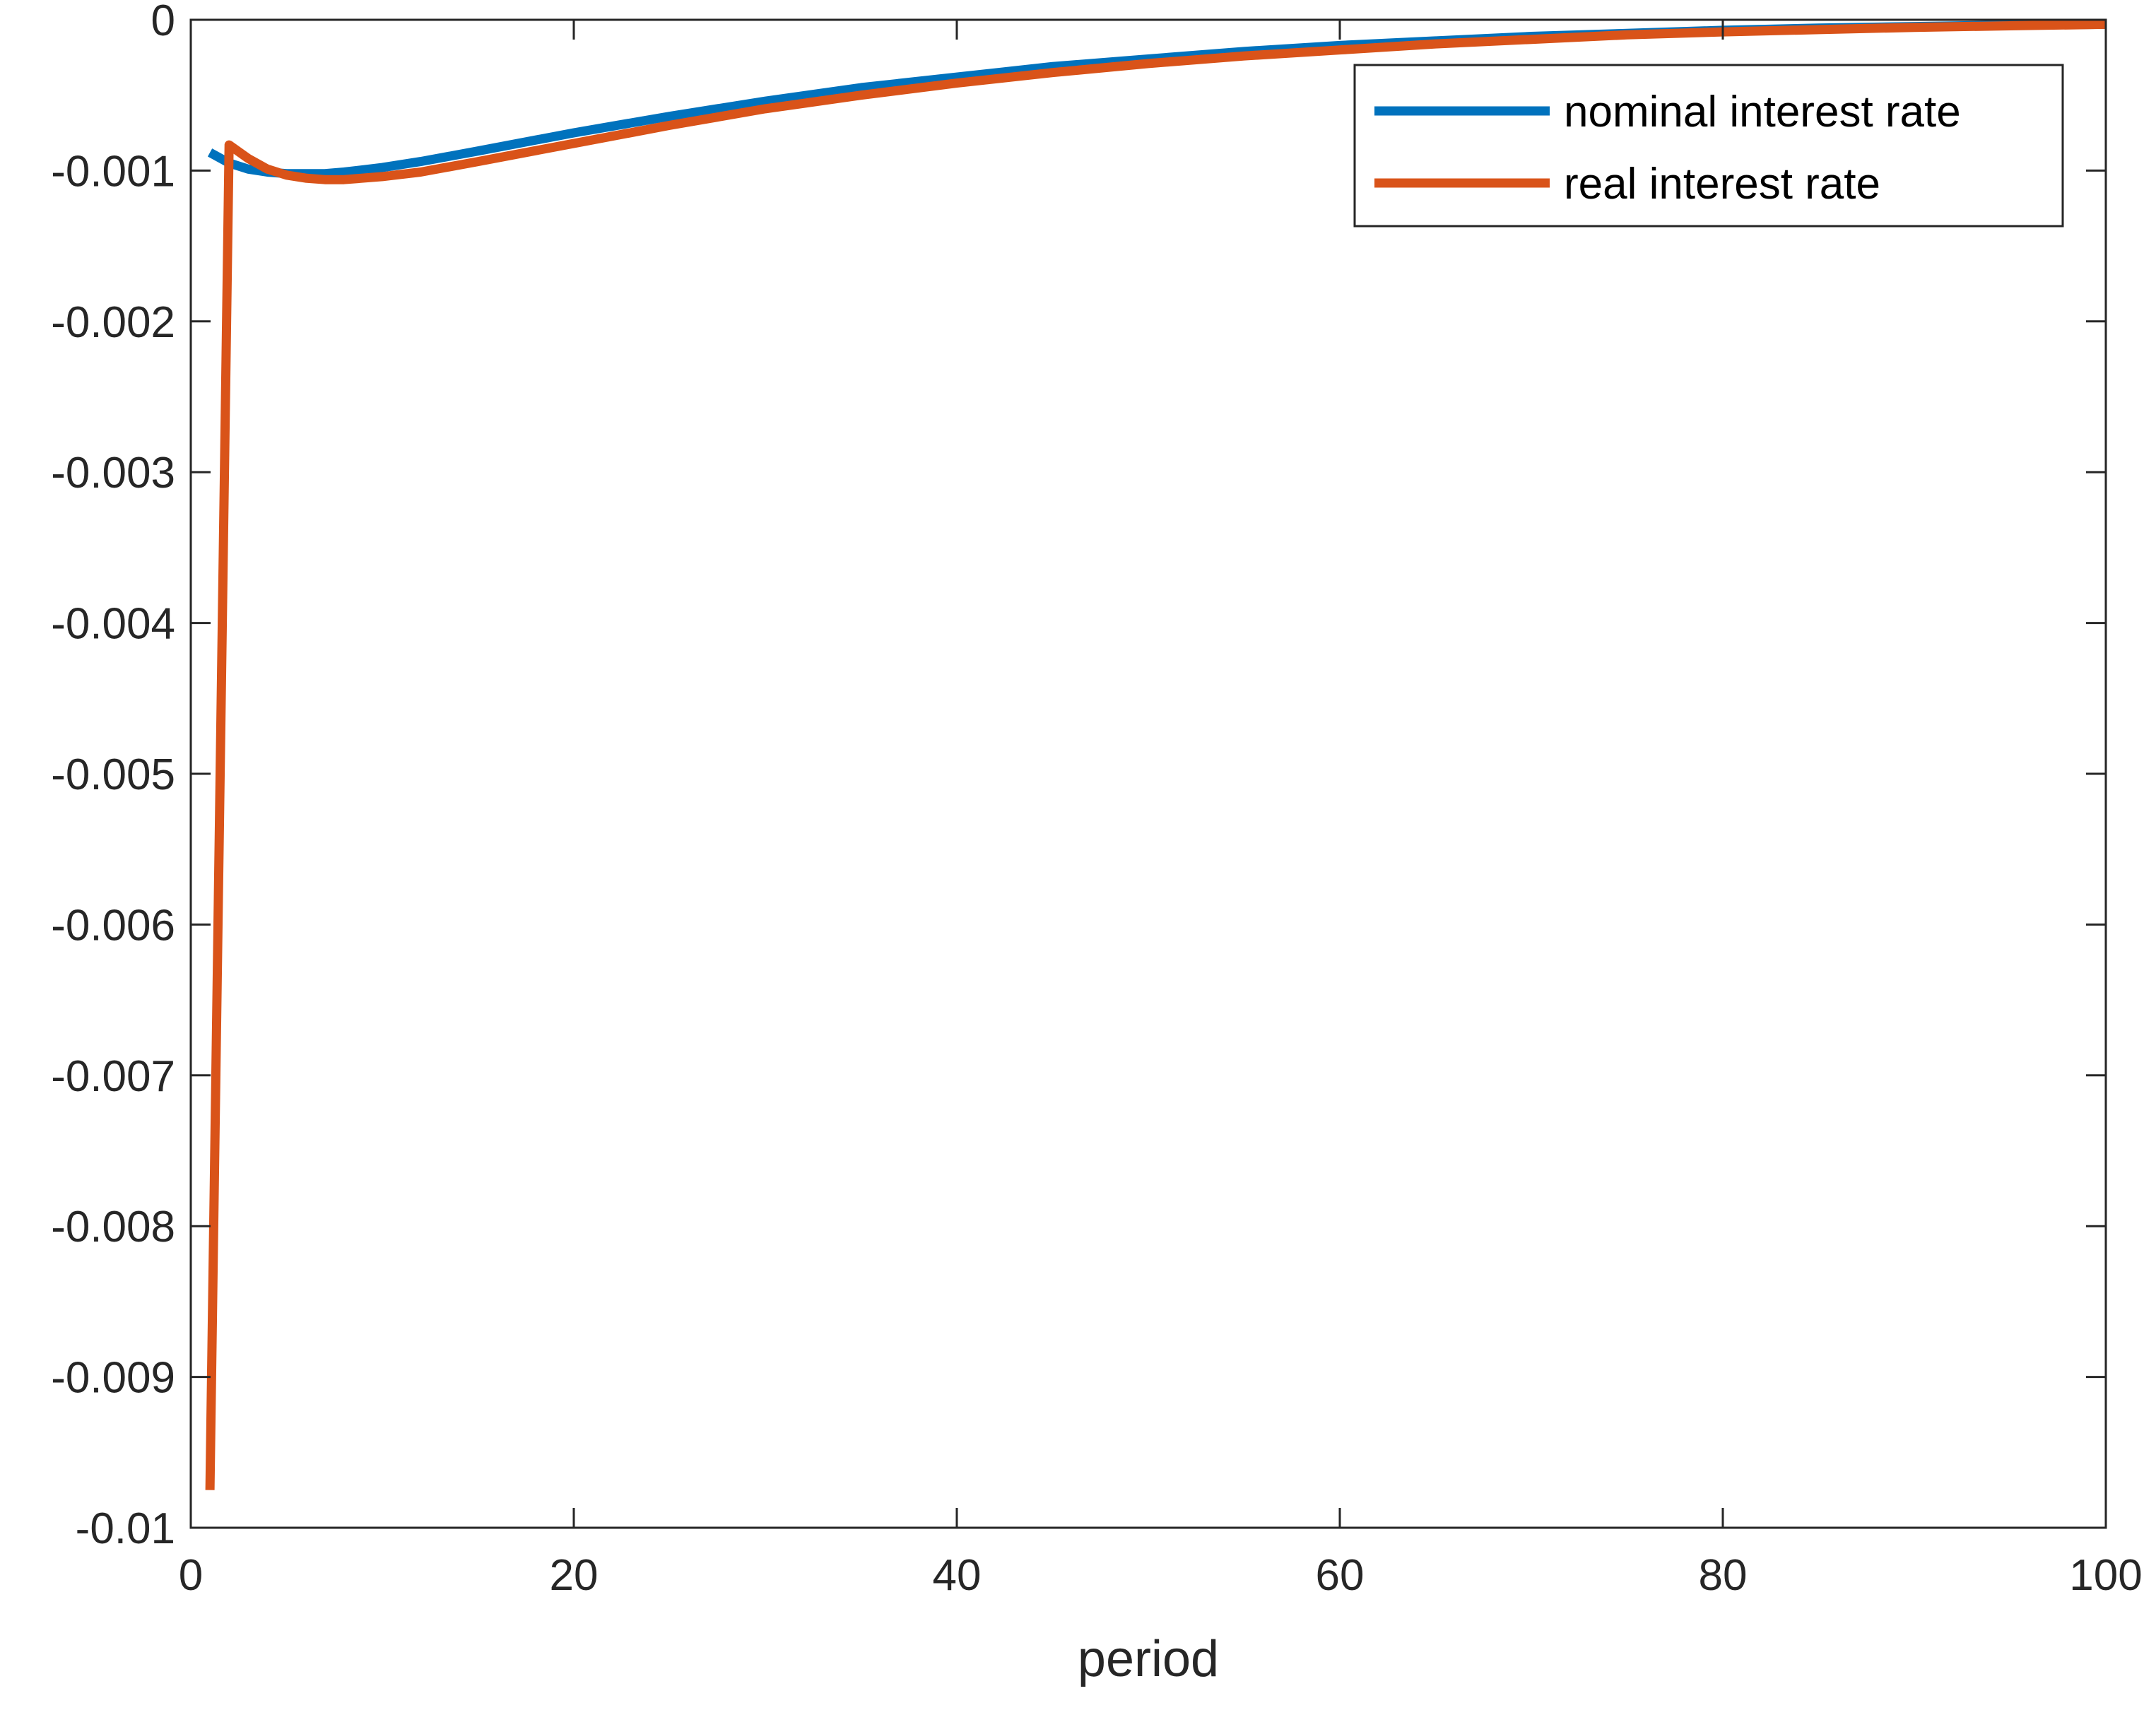 The width and height of the screenshot is (2156, 1715). Describe the element at coordinates (163, 22) in the screenshot. I see `y-tick-label: 0` at that location.